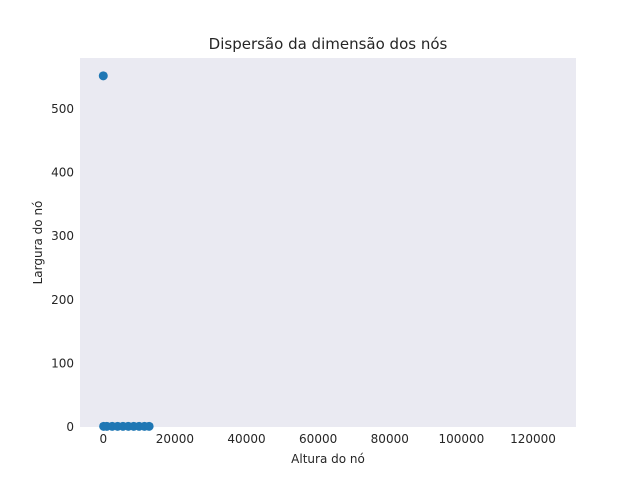 The image size is (640, 484). What do you see at coordinates (461, 439) in the screenshot?
I see `x-tick-label: 100000` at bounding box center [461, 439].